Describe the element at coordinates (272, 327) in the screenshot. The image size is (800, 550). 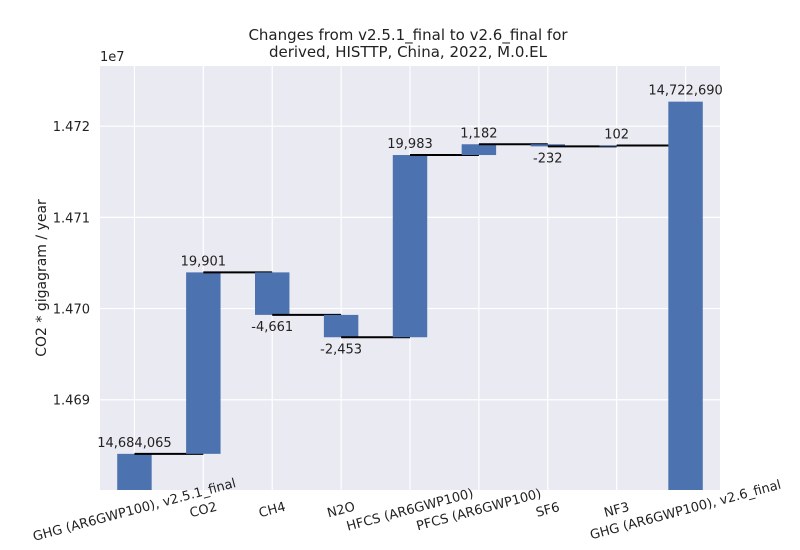
I see `value-label: -4,661` at that location.